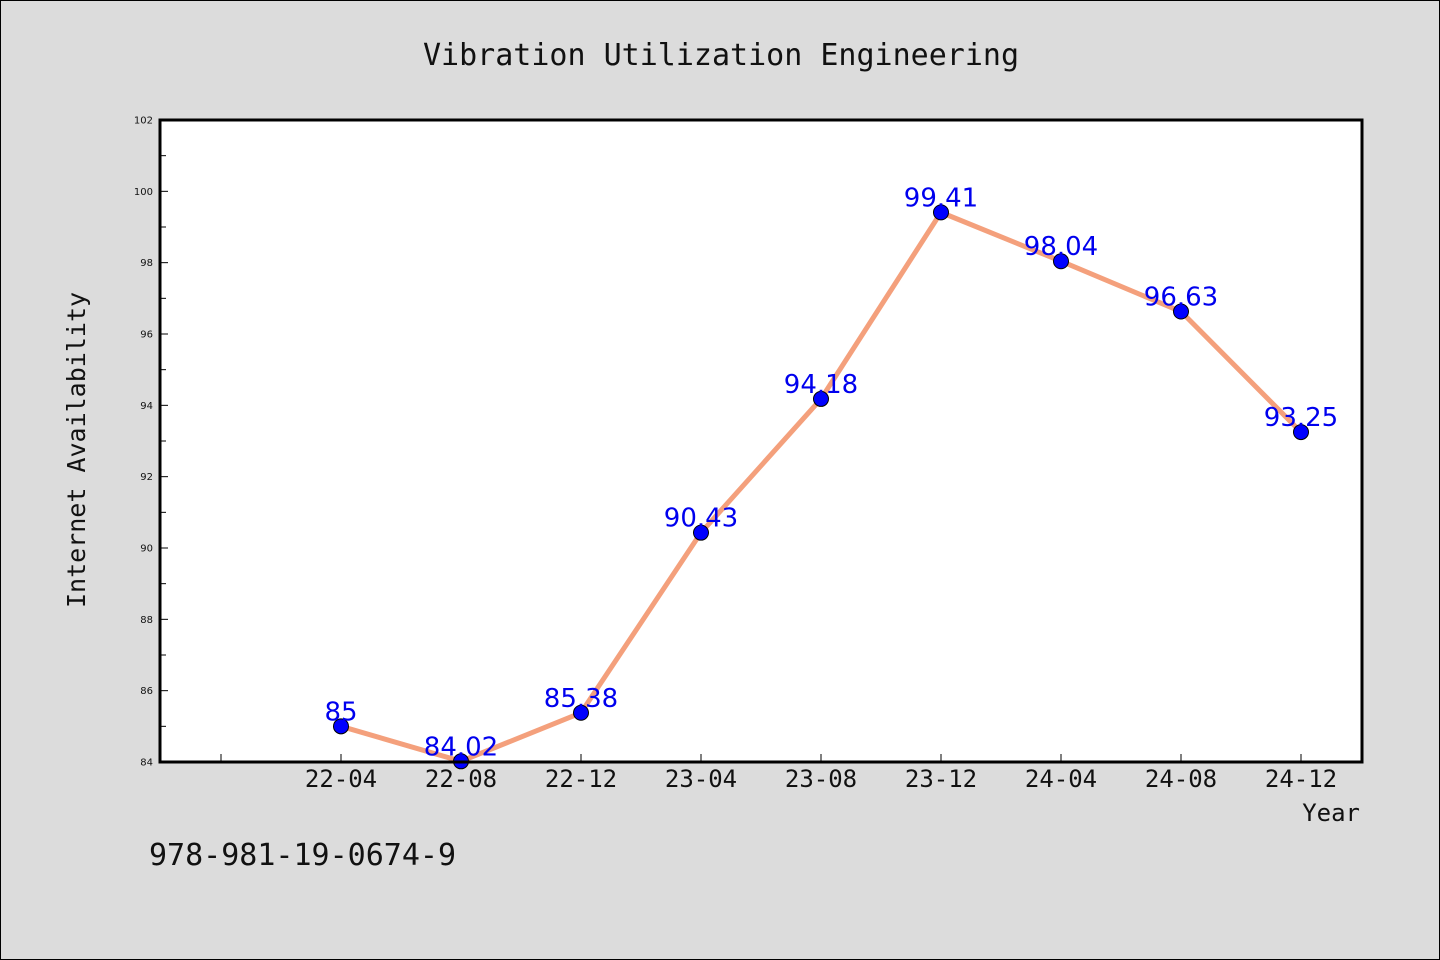 The height and width of the screenshot is (960, 1440). I want to click on y-tick-label: 102, so click(143, 121).